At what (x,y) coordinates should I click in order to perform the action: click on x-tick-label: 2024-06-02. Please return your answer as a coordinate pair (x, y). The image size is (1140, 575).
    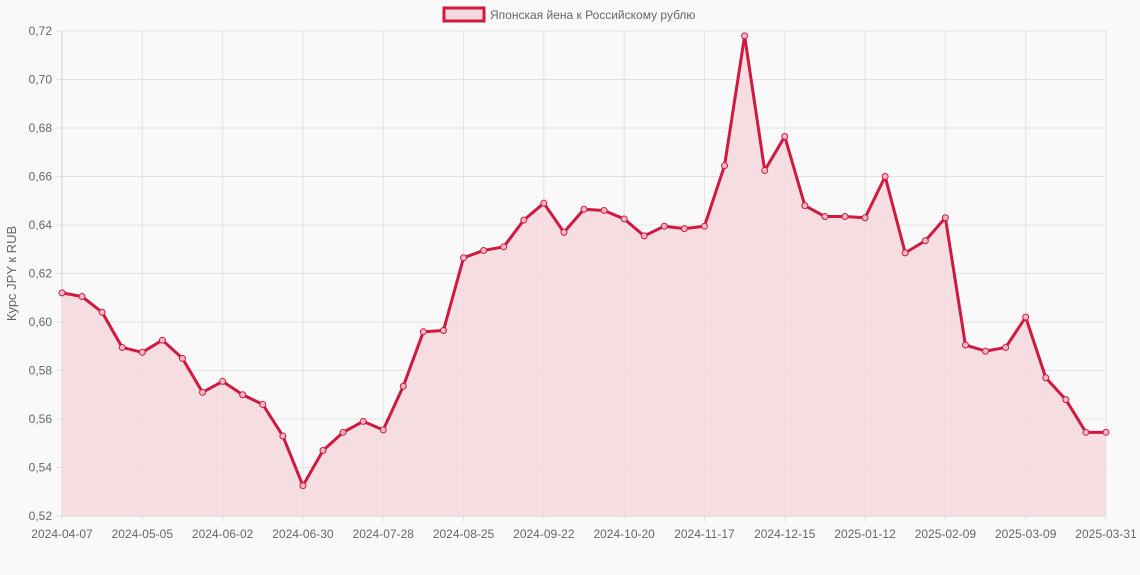
    Looking at the image, I should click on (223, 534).